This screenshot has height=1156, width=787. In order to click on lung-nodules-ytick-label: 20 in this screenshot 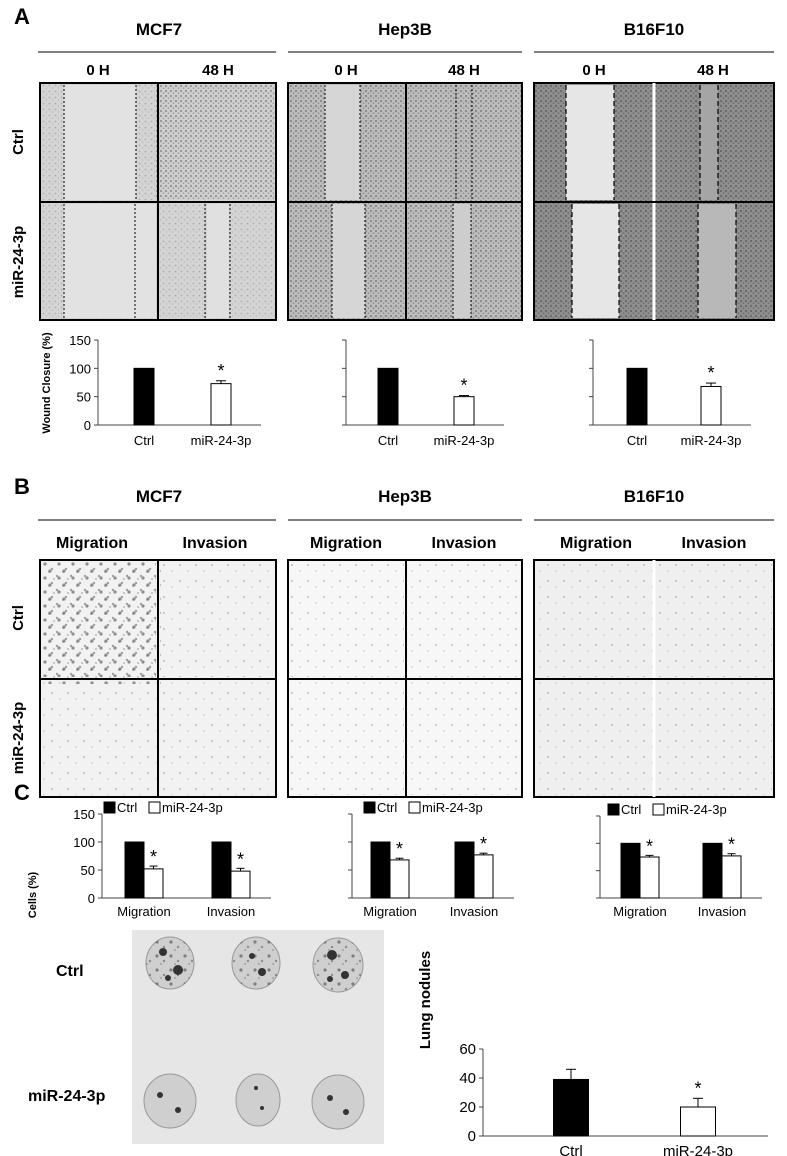, I will do `click(467, 1107)`.